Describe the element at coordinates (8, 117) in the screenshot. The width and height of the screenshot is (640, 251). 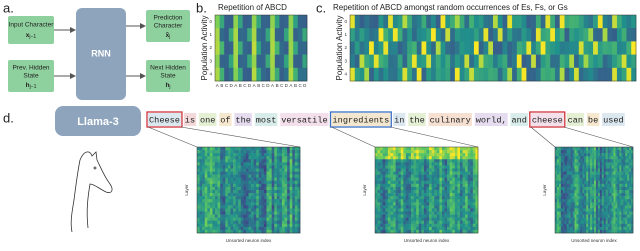
I see `panel-label: d.` at that location.